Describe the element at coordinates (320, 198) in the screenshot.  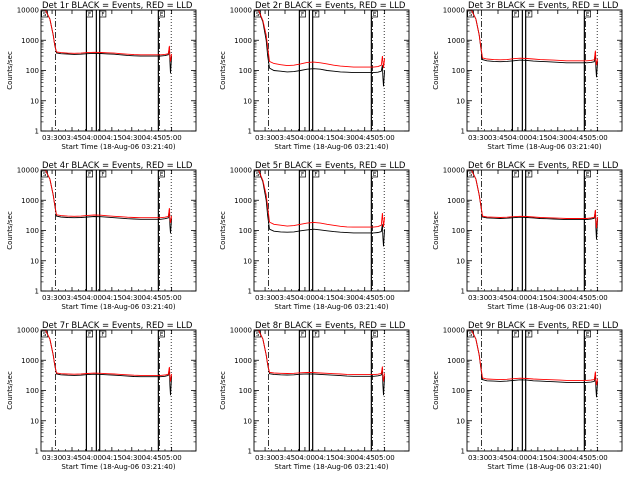
I see `series-line-lld` at that location.